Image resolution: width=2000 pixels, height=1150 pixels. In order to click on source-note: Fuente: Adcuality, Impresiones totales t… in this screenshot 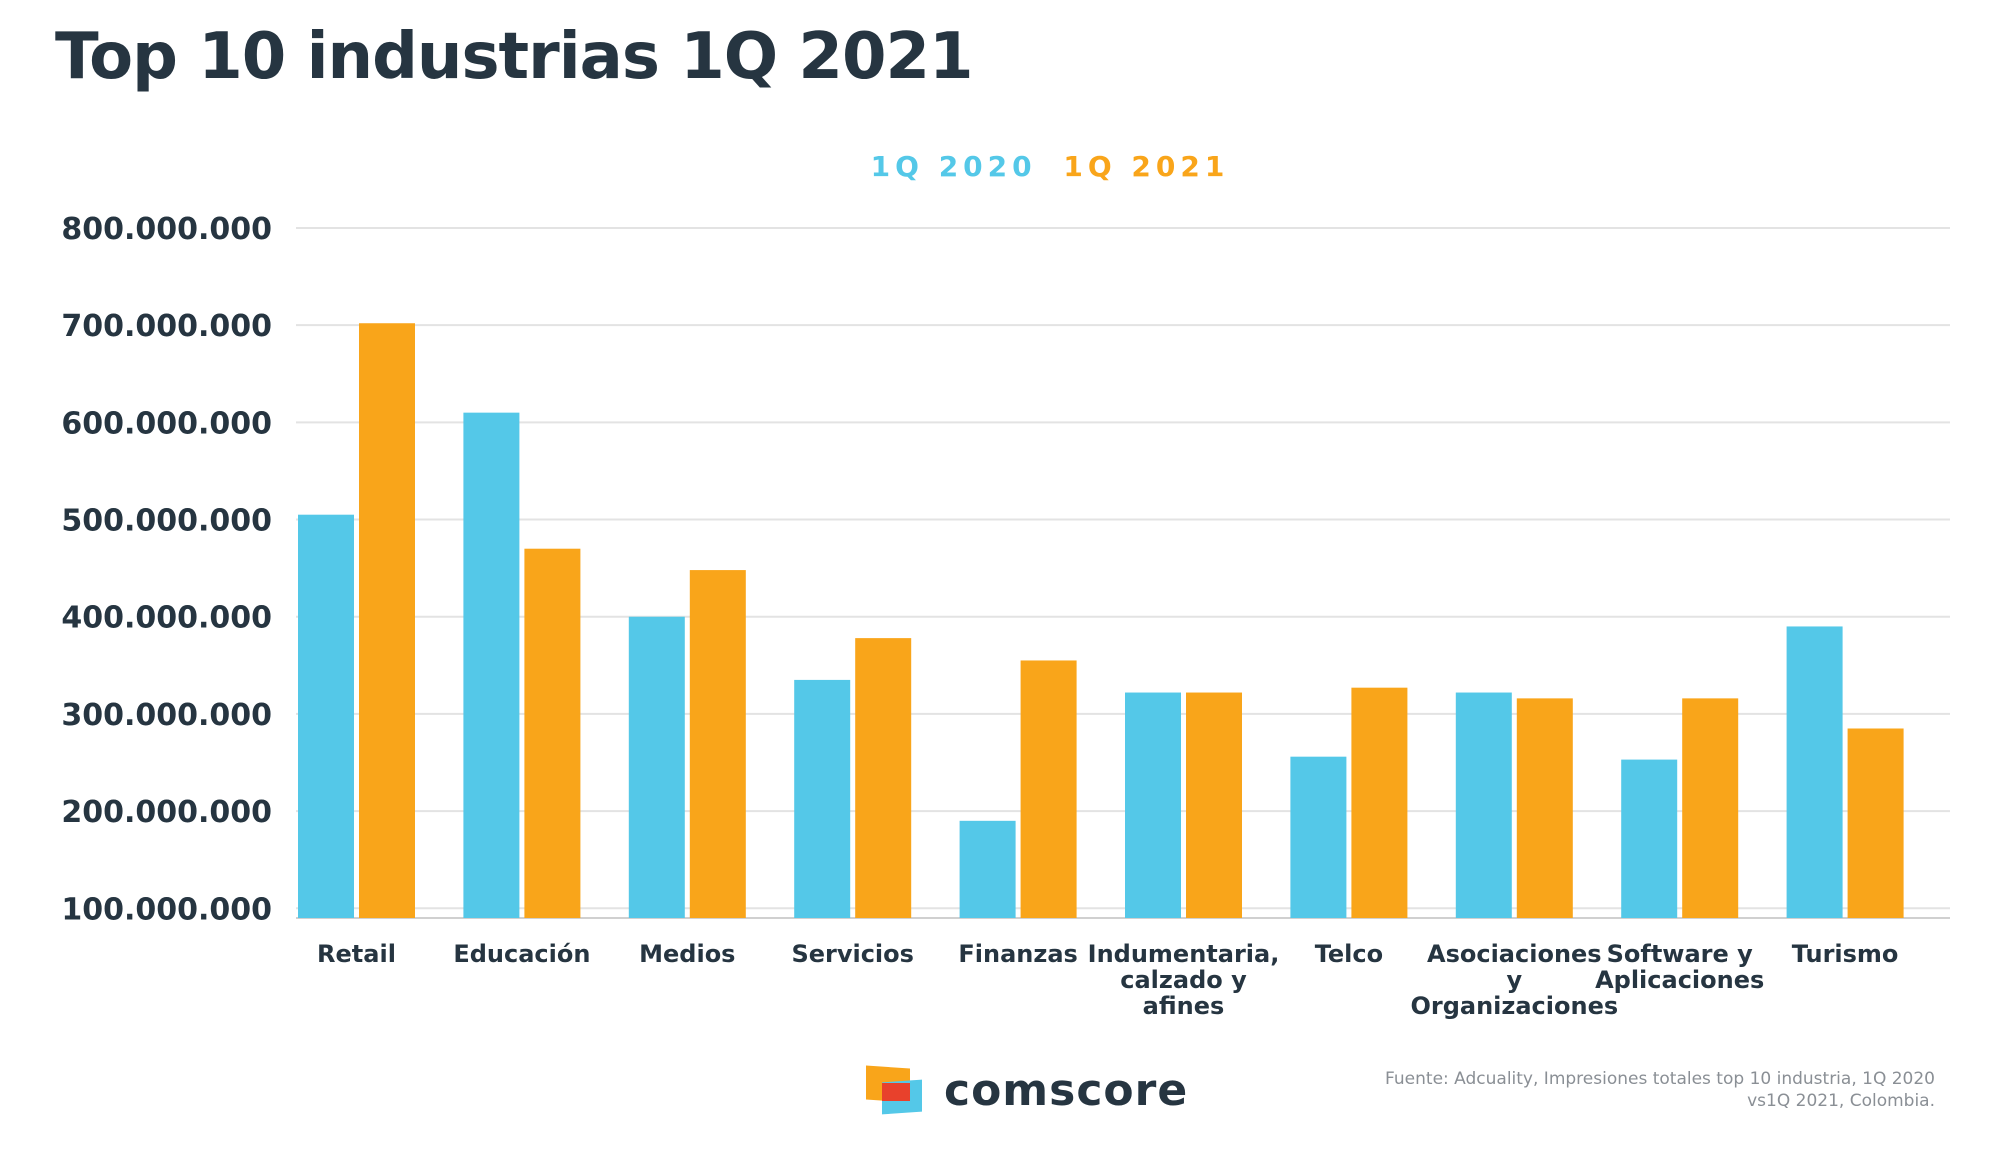, I will do `click(1660, 1090)`.